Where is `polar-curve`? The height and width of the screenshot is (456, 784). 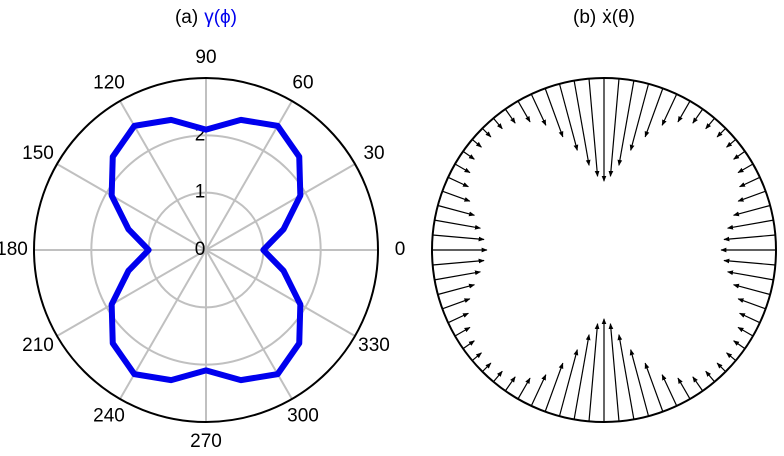
polar-curve is located at coordinates (206, 250).